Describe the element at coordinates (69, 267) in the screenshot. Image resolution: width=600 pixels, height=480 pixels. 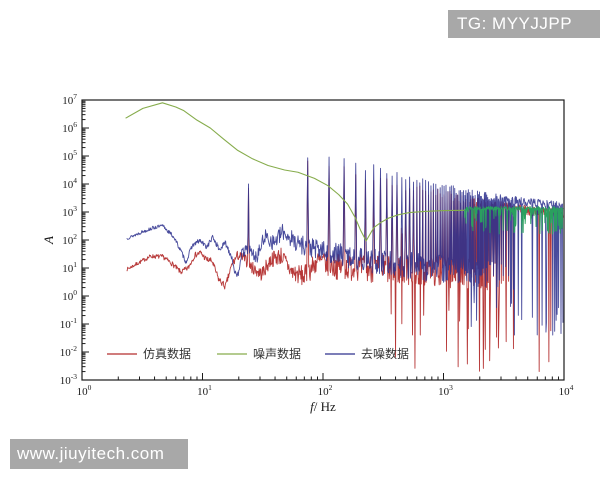
I see `y-tick-label: 10¹` at that location.